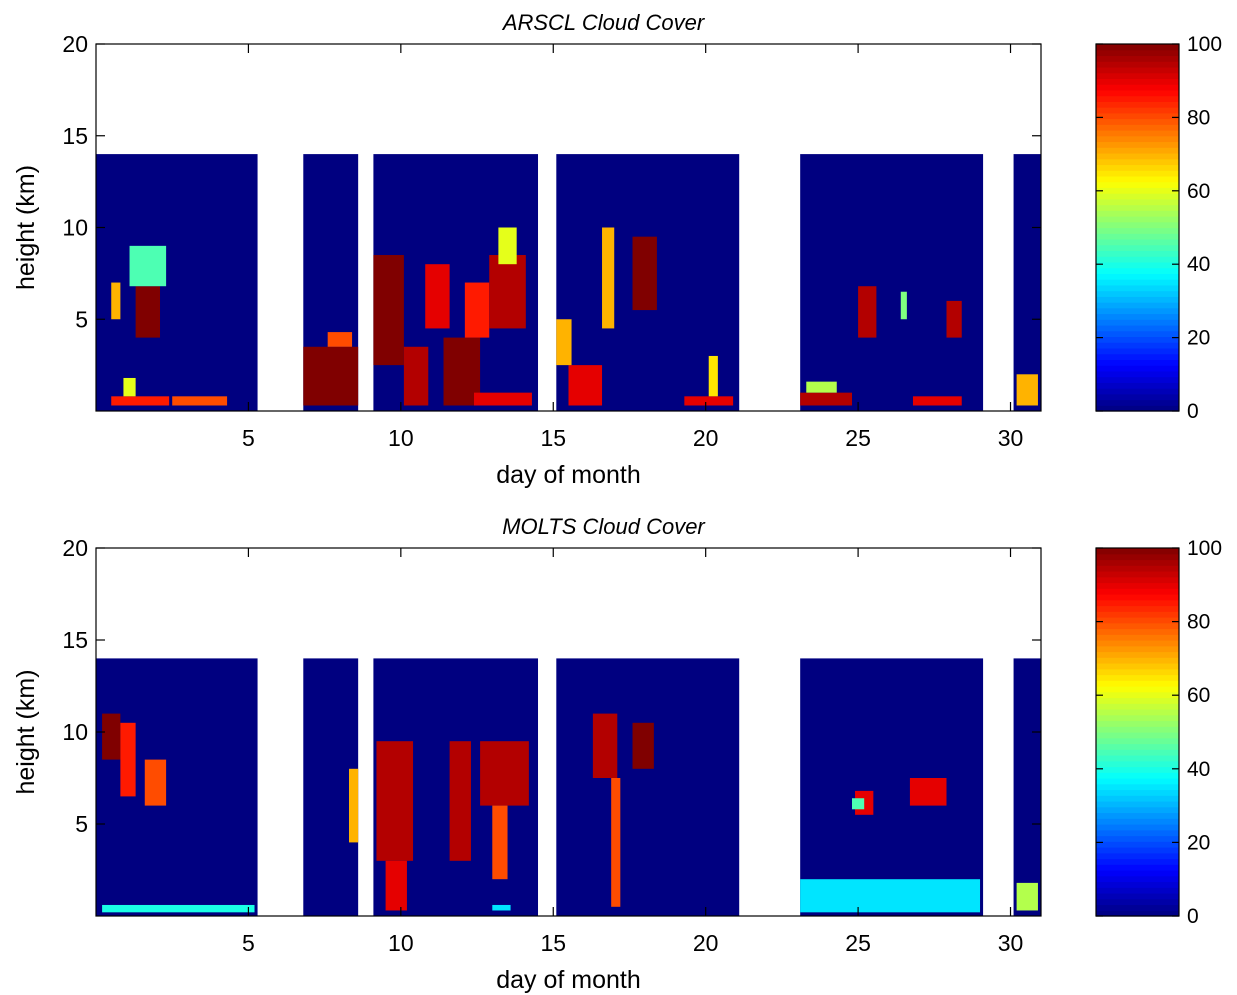  What do you see at coordinates (706, 943) in the screenshot?
I see `x-tick-label: 20` at bounding box center [706, 943].